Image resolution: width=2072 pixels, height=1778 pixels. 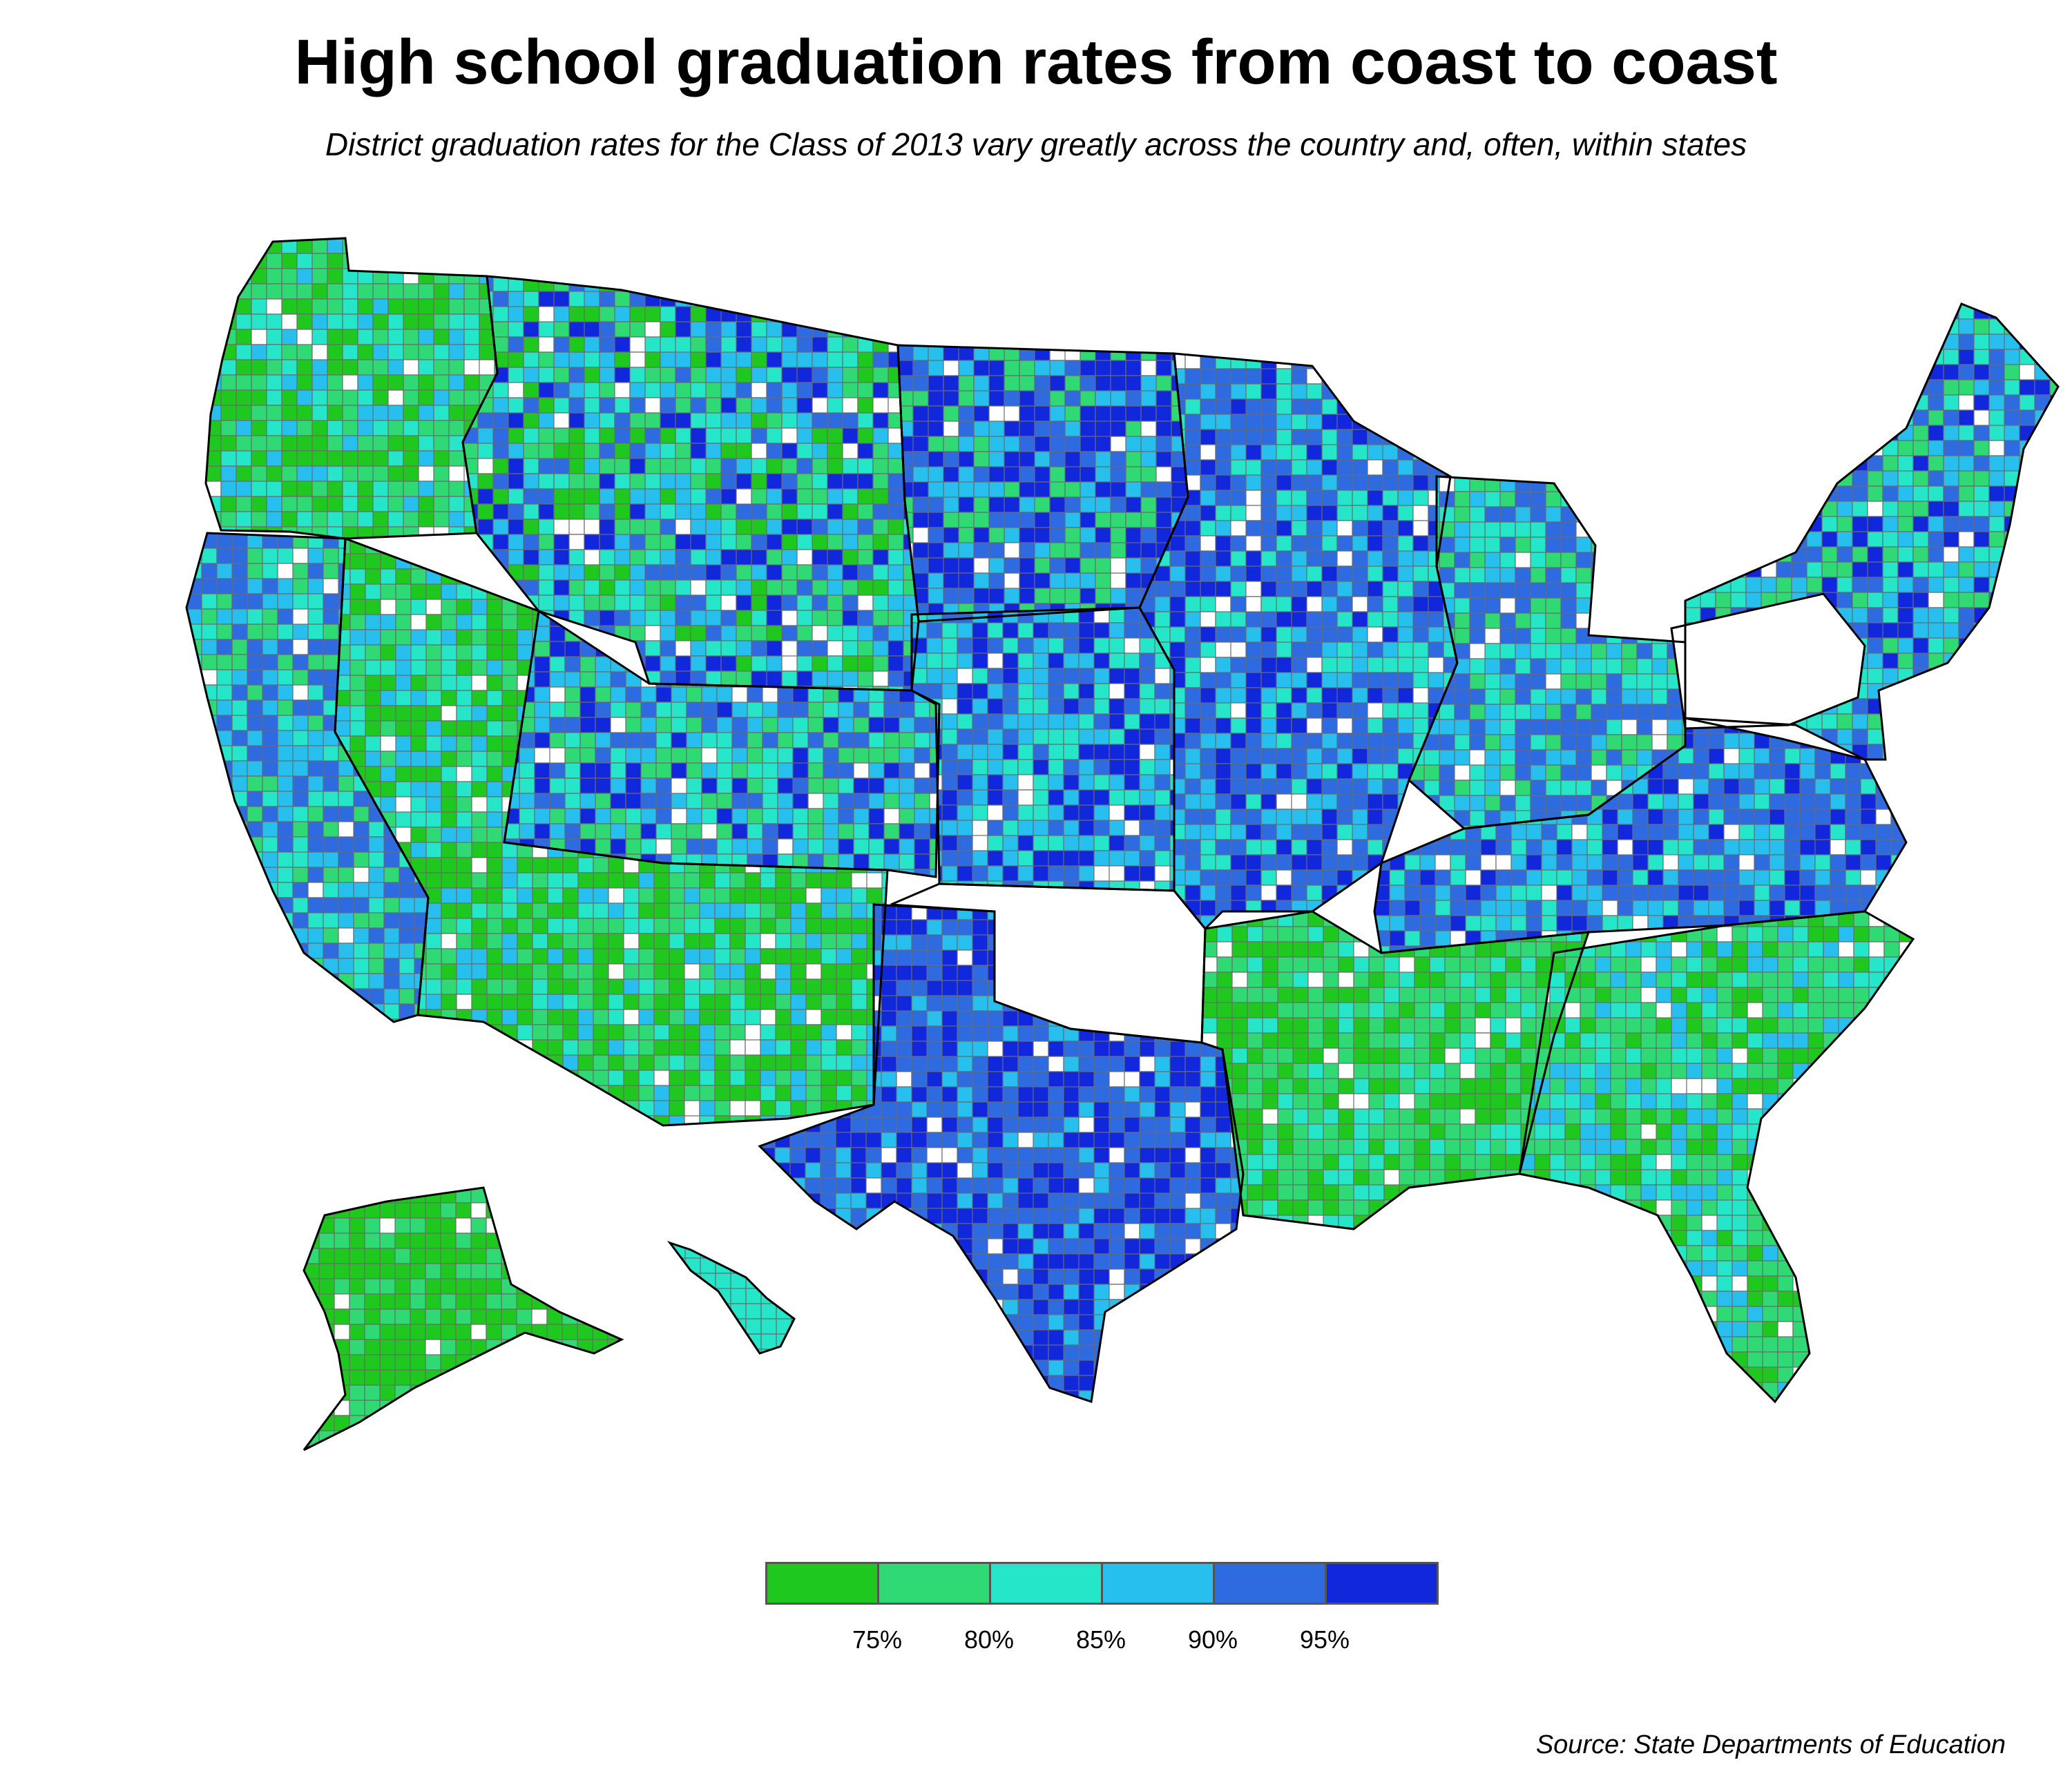 I want to click on region-hawaii, so click(x=732, y=1298).